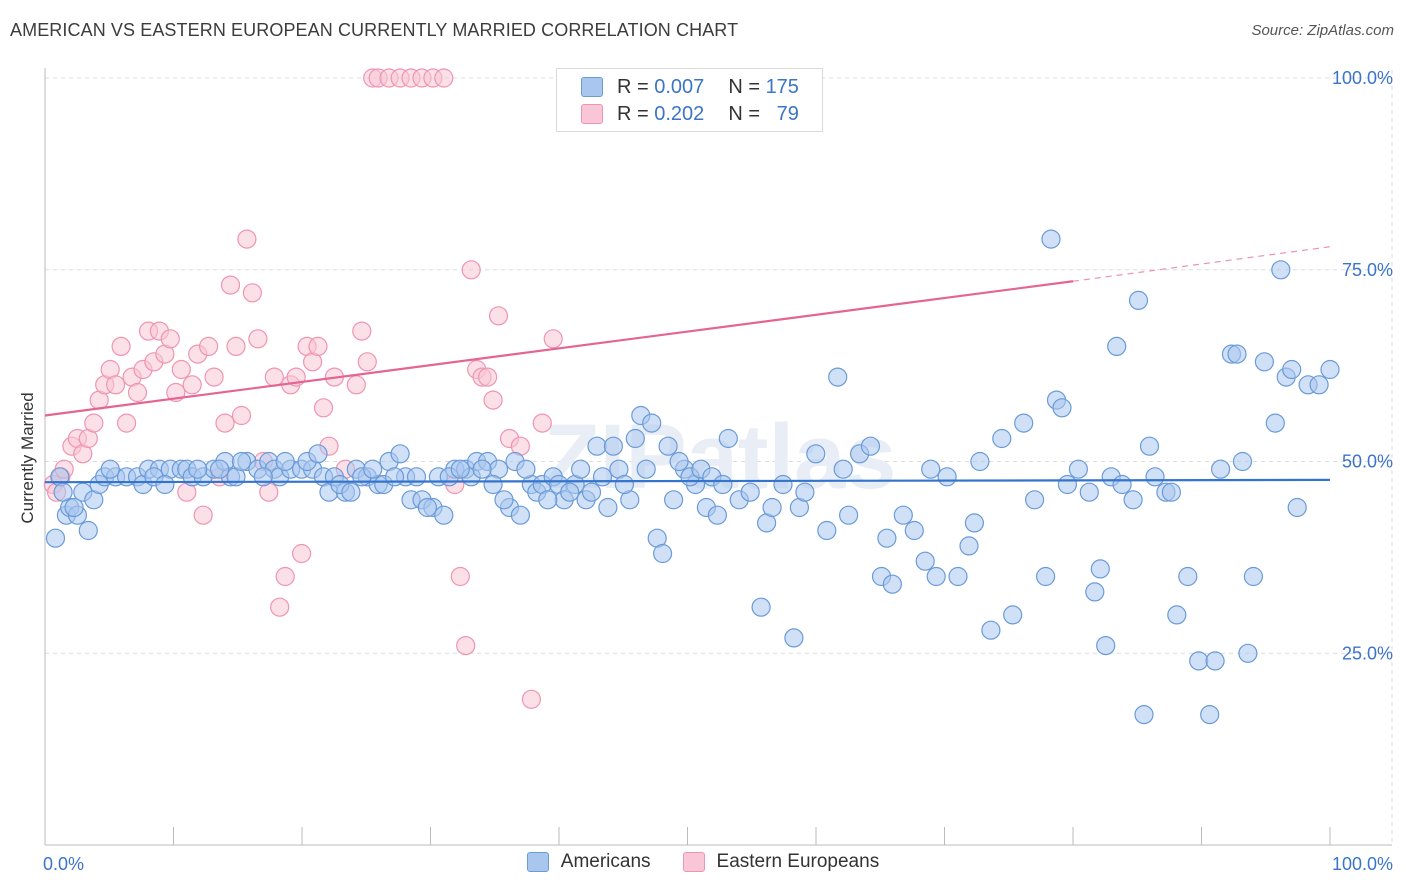 The image size is (1406, 892). What do you see at coordinates (1367, 270) in the screenshot?
I see `y-tick-label: 75.0%` at bounding box center [1367, 270].